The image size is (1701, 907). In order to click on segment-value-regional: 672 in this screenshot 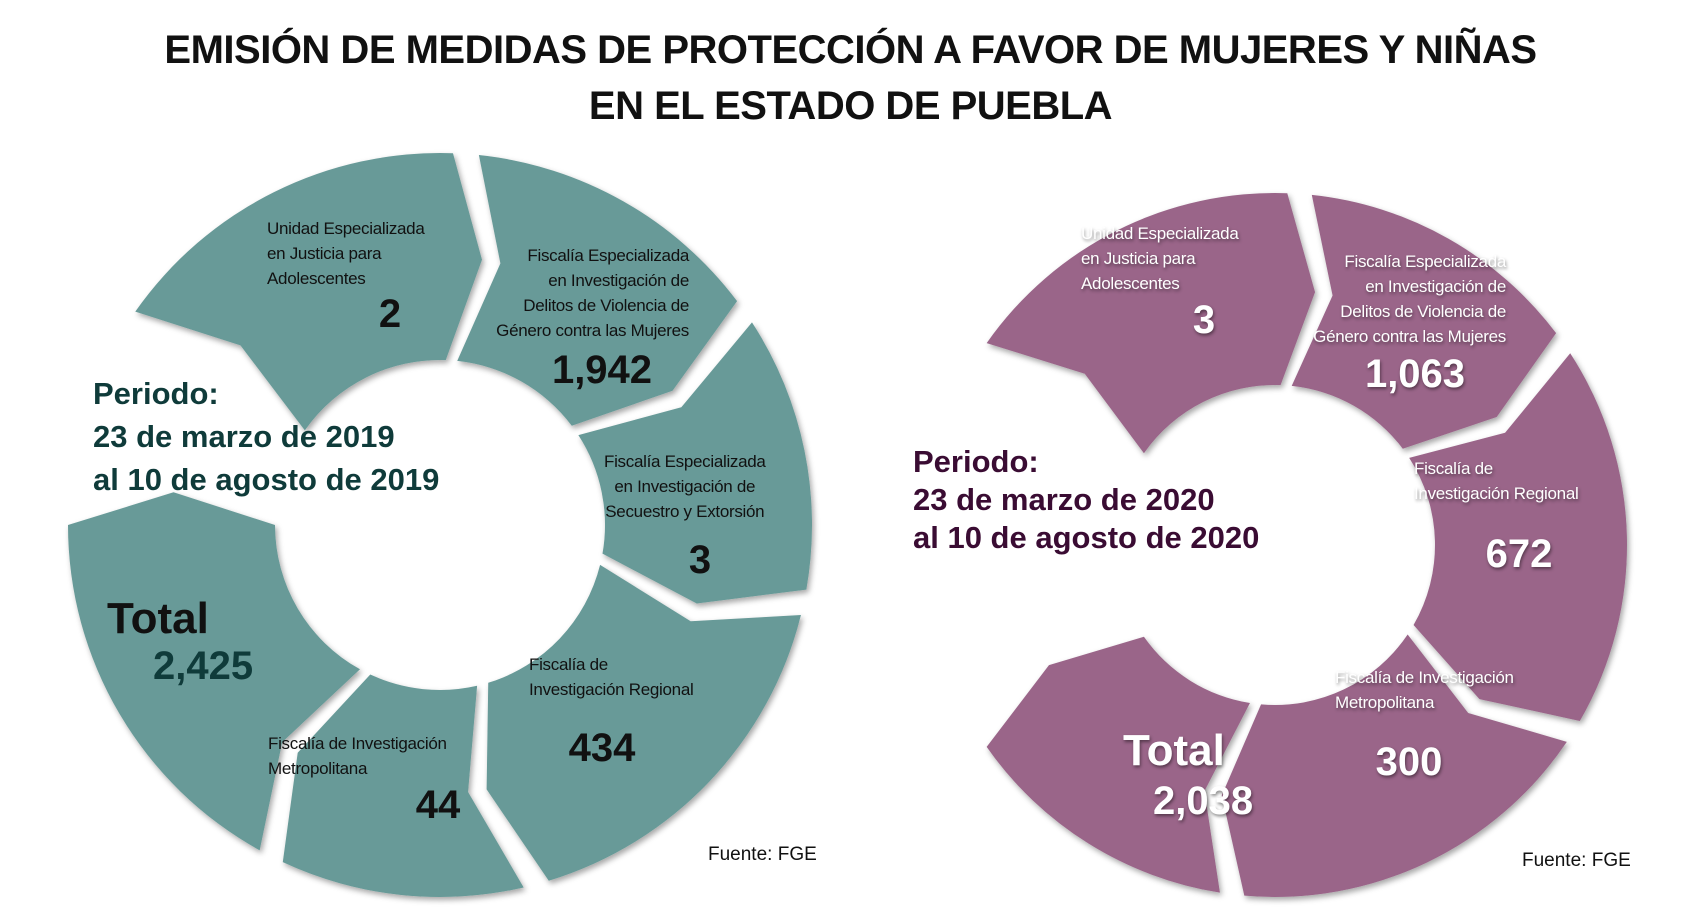, I will do `click(1519, 554)`.